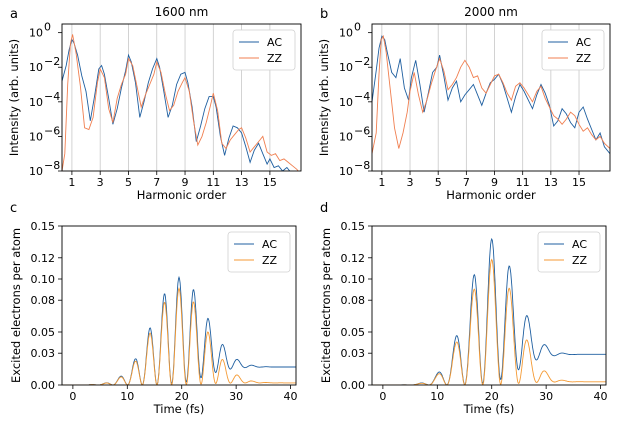 This screenshot has width=623, height=427. What do you see at coordinates (523, 182) in the screenshot?
I see `x-tick-label: 11` at bounding box center [523, 182].